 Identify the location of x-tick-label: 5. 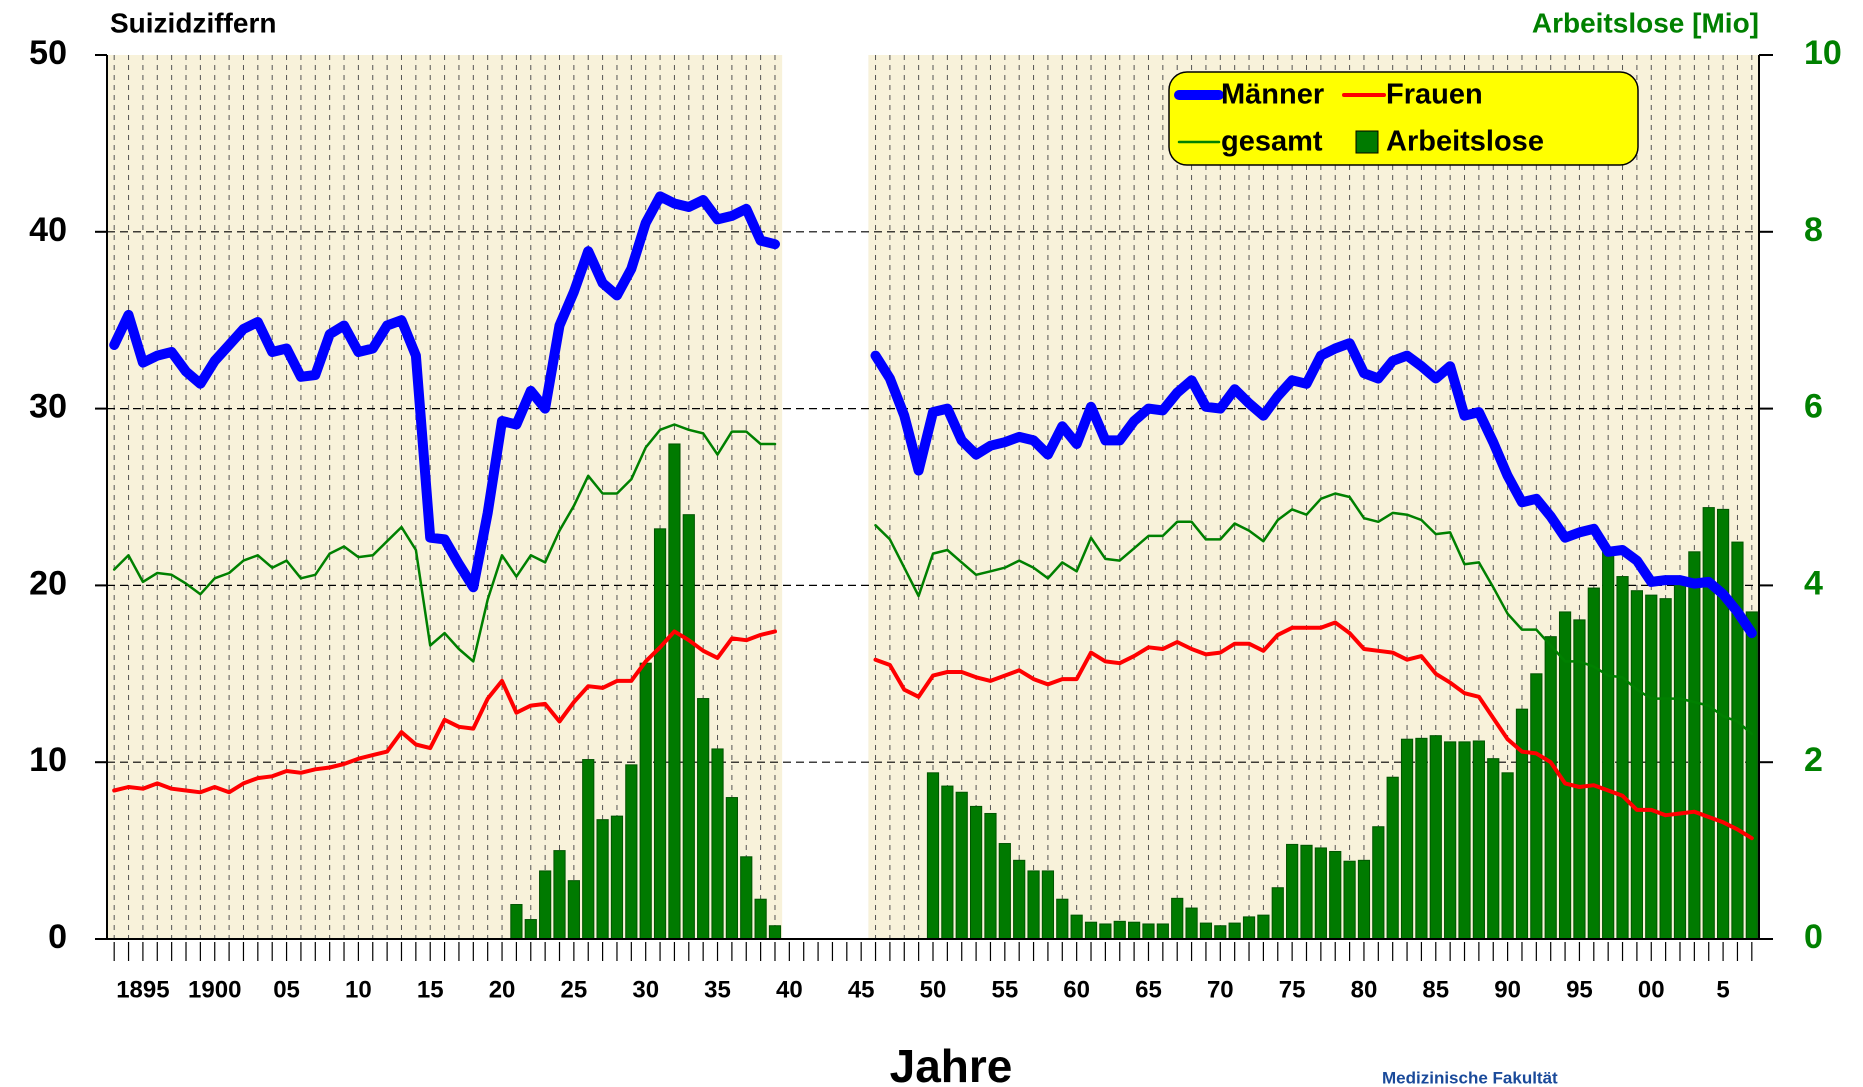
(1722, 989).